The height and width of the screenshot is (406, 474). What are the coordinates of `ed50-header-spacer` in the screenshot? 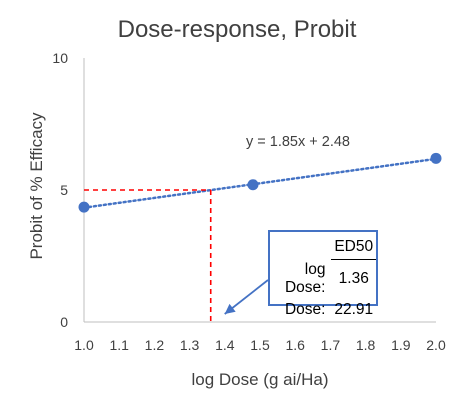 It's located at (303, 247).